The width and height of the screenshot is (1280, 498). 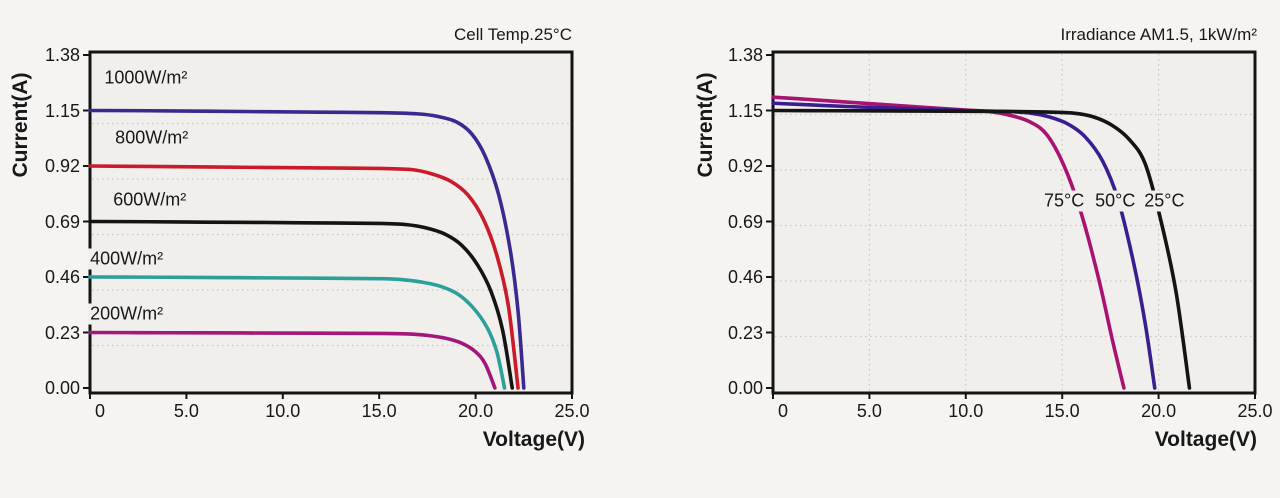 I want to click on left-y-axis-label: Current(A), so click(x=20, y=125).